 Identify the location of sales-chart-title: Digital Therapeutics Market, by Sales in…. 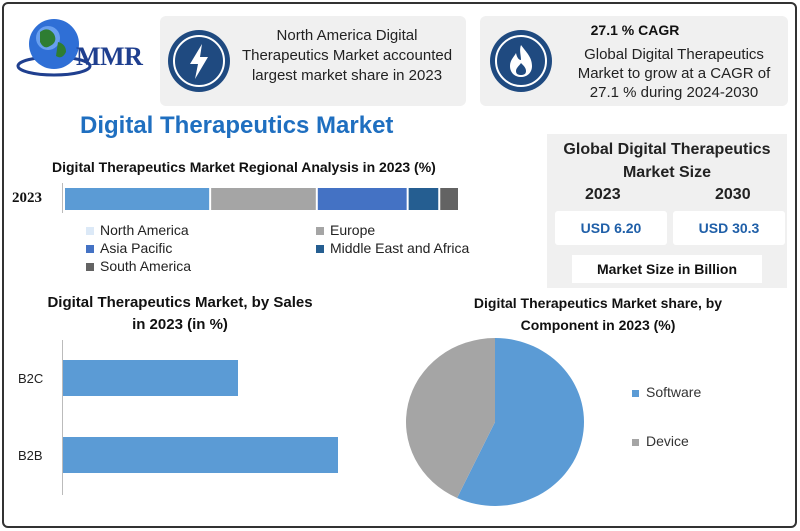
(180, 313).